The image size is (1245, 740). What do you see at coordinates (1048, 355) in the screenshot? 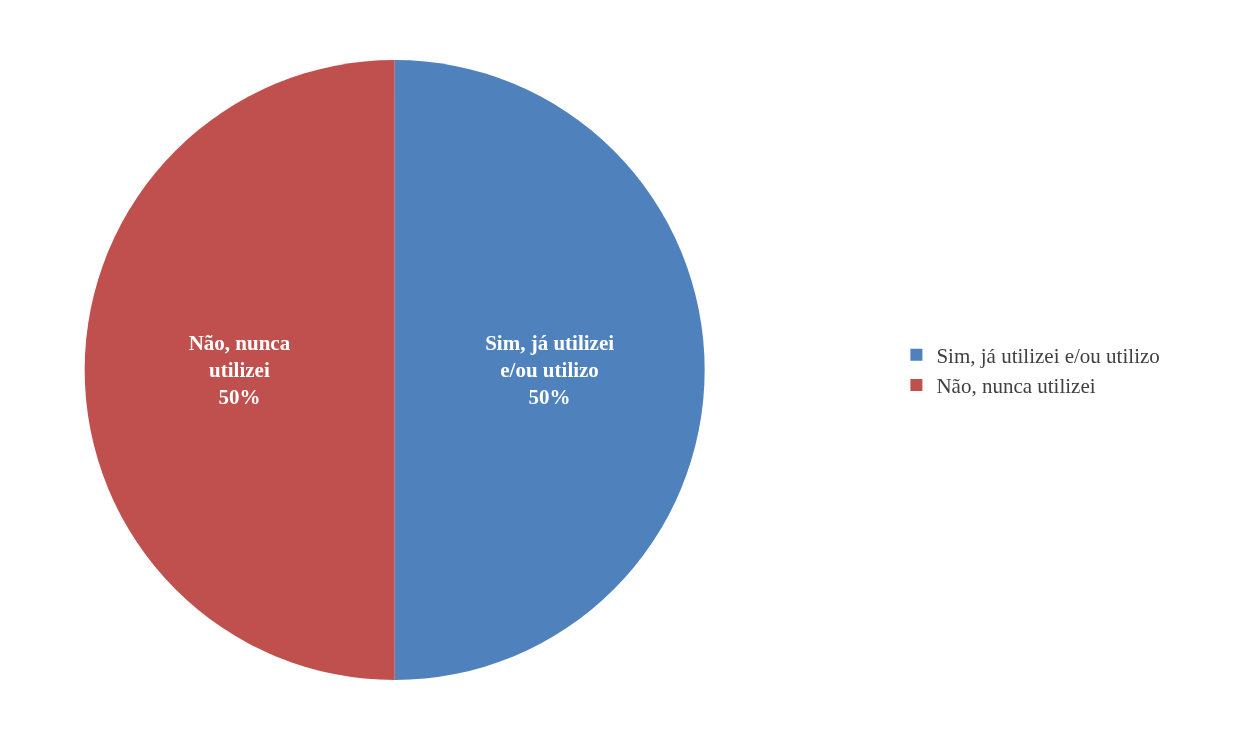
I see `legend-label: Sim, já utilizei e/ou utilizo` at bounding box center [1048, 355].